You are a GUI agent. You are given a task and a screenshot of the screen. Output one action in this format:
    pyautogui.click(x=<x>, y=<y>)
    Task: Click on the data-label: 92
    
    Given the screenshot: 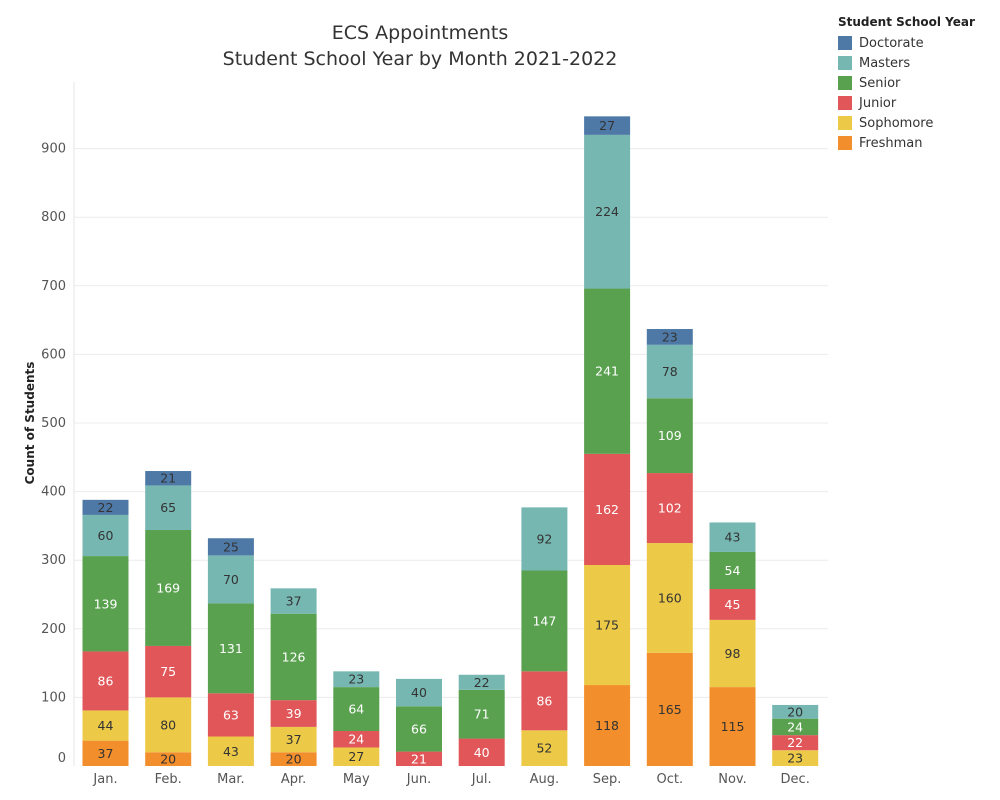 What is the action you would take?
    pyautogui.click(x=544, y=538)
    